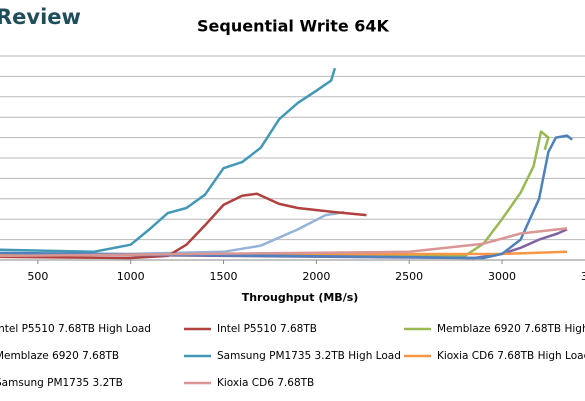 This screenshot has width=585, height=401. What do you see at coordinates (265, 383) in the screenshot?
I see `legend-label: Kioxia CD6 7.68TB` at bounding box center [265, 383].